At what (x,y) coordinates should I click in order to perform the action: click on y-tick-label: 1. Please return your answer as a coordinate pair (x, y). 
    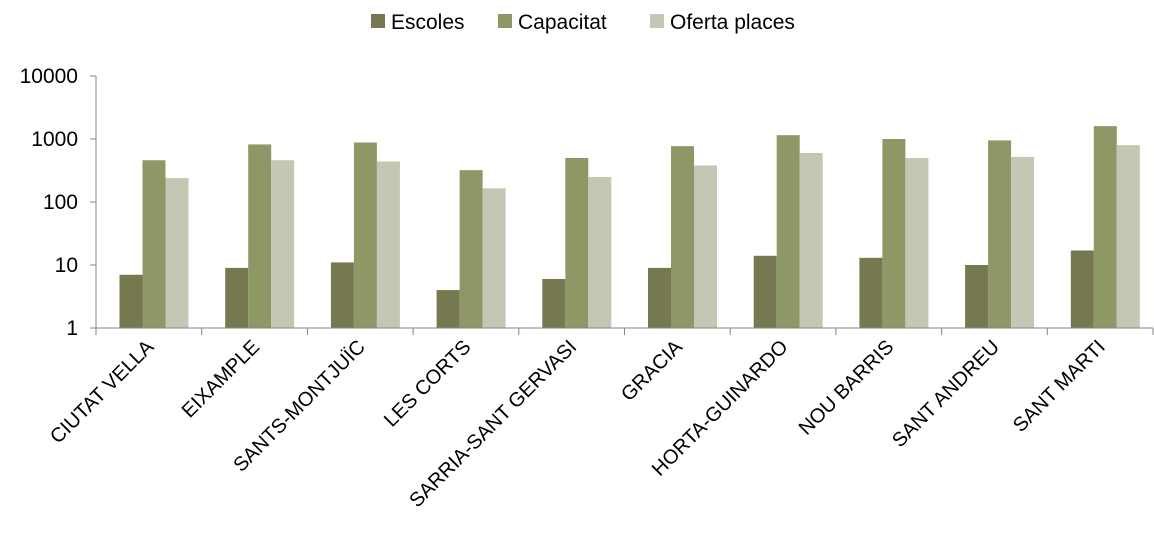
    Looking at the image, I should click on (72, 328).